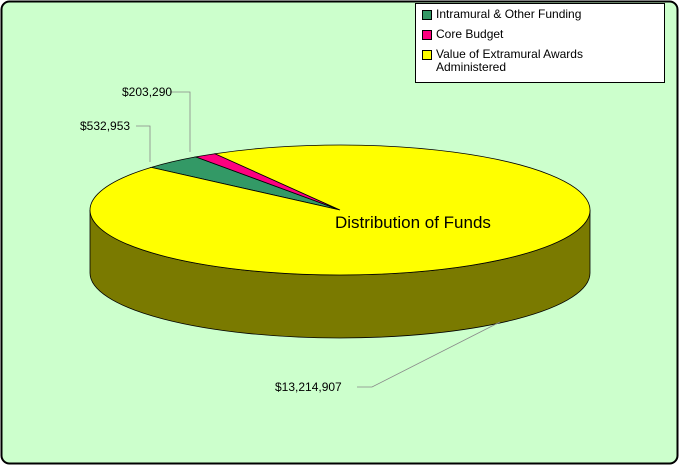 This screenshot has width=681, height=467. Describe the element at coordinates (470, 34) in the screenshot. I see `legend-label: Core Budget` at that location.